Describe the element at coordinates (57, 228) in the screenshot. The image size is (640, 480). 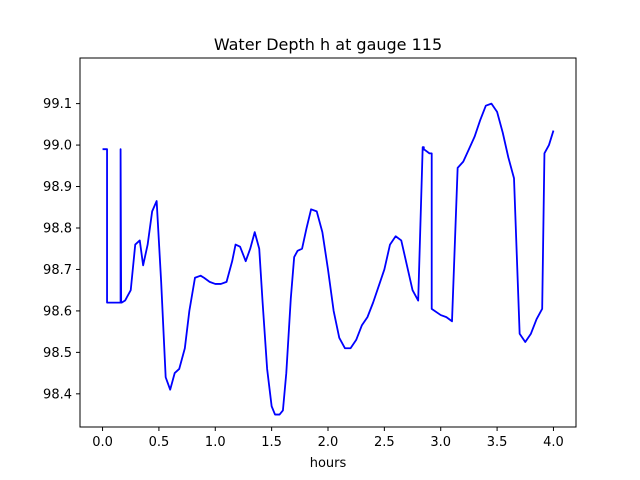
I see `y-tick-label: 98.8` at that location.